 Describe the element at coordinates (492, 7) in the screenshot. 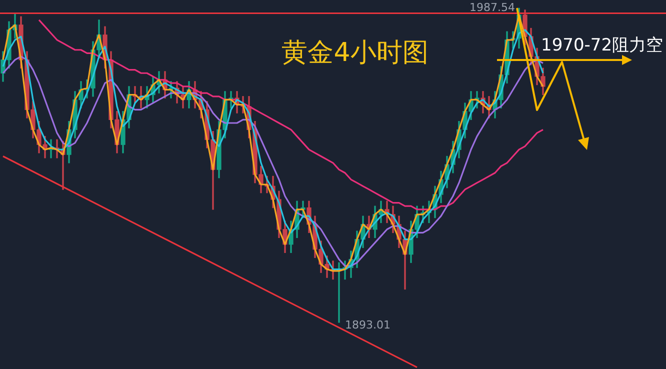

I see `annotation: 1987.54` at that location.